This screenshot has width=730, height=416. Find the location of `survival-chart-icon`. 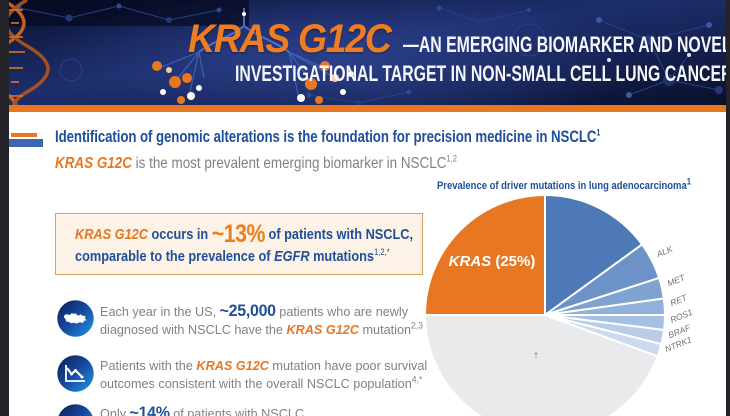

survival-chart-icon is located at coordinates (75, 373).